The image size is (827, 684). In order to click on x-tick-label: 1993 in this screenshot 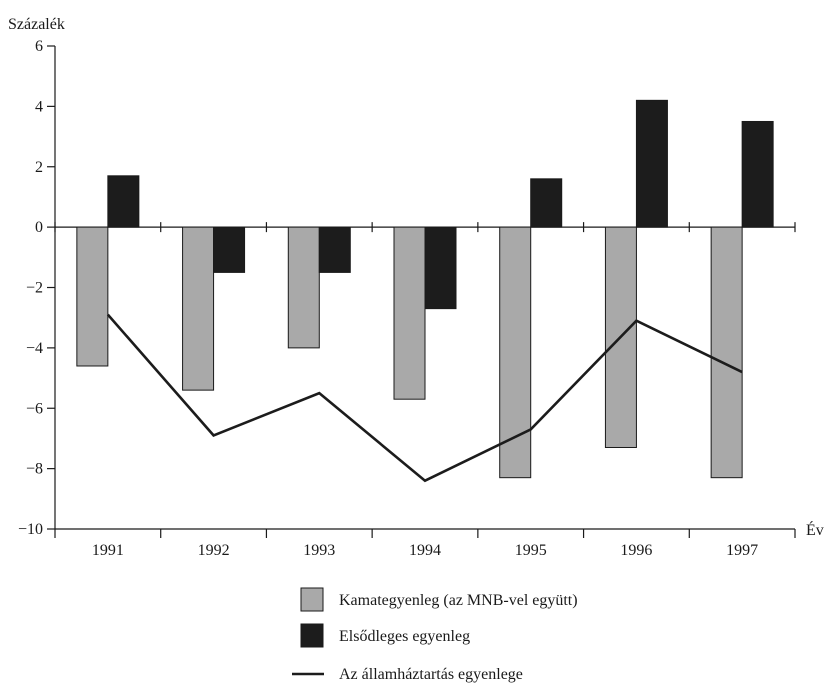, I will do `click(319, 550)`.